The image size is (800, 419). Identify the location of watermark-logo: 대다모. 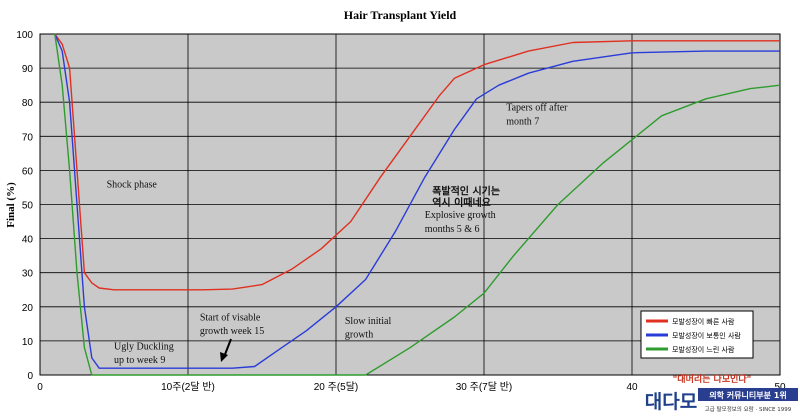
(671, 402).